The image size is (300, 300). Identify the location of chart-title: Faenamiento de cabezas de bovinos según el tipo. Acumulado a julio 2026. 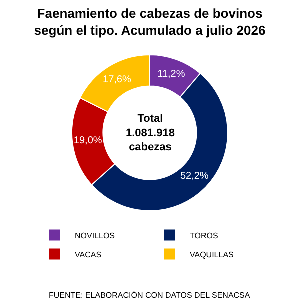
(150, 22).